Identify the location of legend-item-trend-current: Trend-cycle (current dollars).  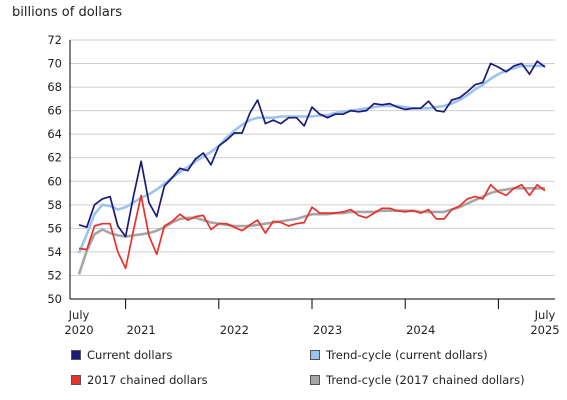
(399, 355).